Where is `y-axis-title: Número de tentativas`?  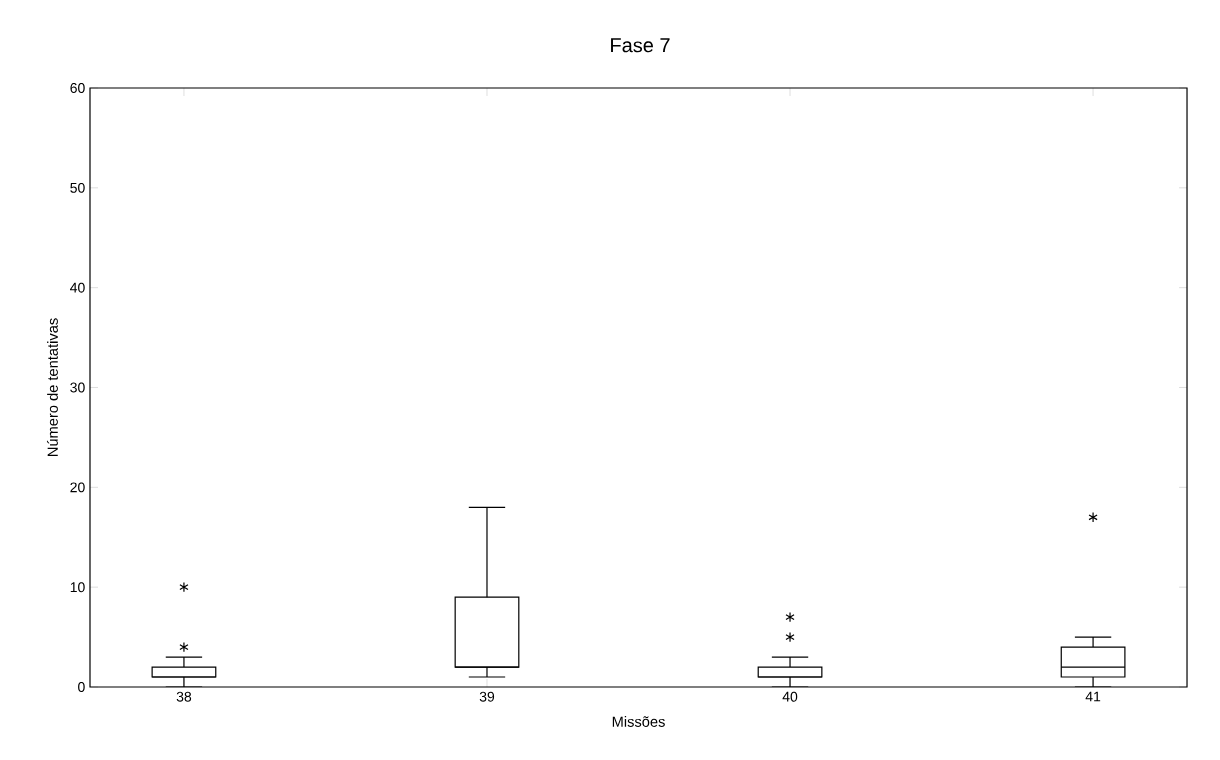
y-axis-title: Número de tentativas is located at coordinates (52, 387).